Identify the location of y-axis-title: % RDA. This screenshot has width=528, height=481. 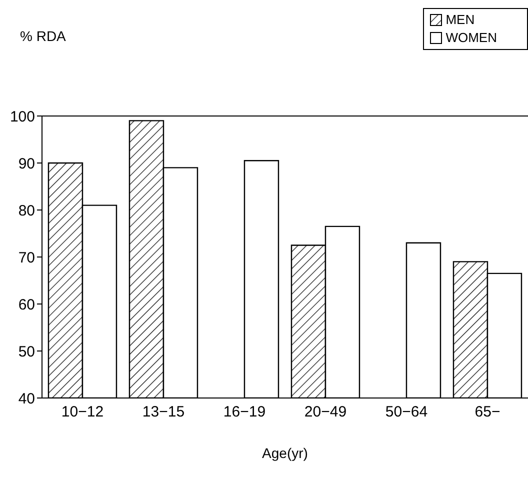
(43, 36).